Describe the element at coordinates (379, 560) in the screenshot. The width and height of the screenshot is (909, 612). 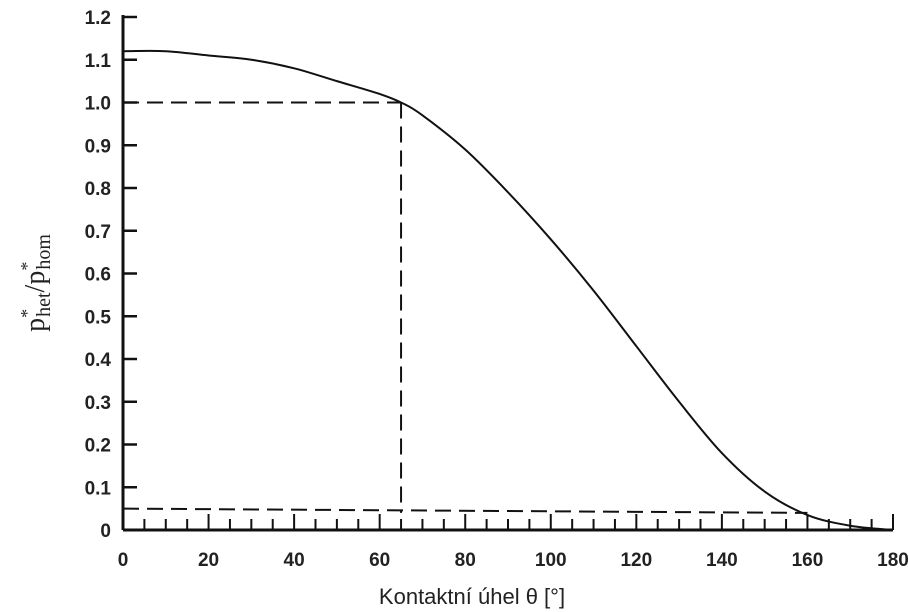
I see `x-tick-label: 60` at that location.